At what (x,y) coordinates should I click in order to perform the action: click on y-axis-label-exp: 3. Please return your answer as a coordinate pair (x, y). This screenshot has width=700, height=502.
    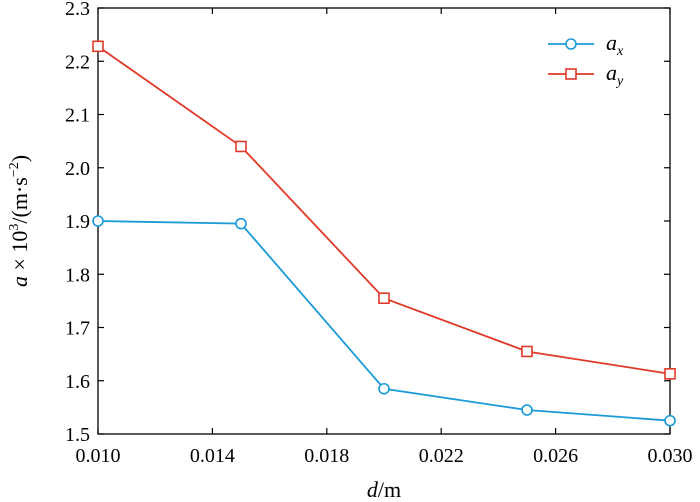
    Looking at the image, I should click on (14, 227).